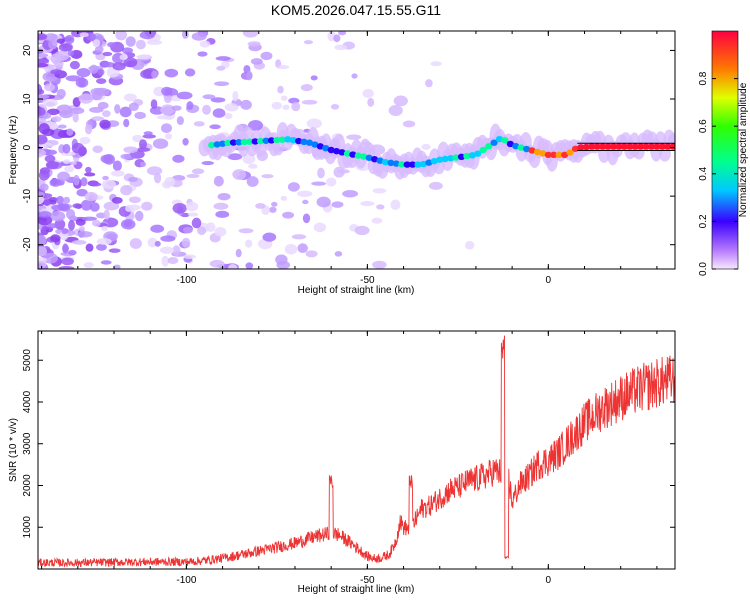 This screenshot has width=750, height=600. I want to click on spectrogram-x-label: Height of straight line (km), so click(356, 290).